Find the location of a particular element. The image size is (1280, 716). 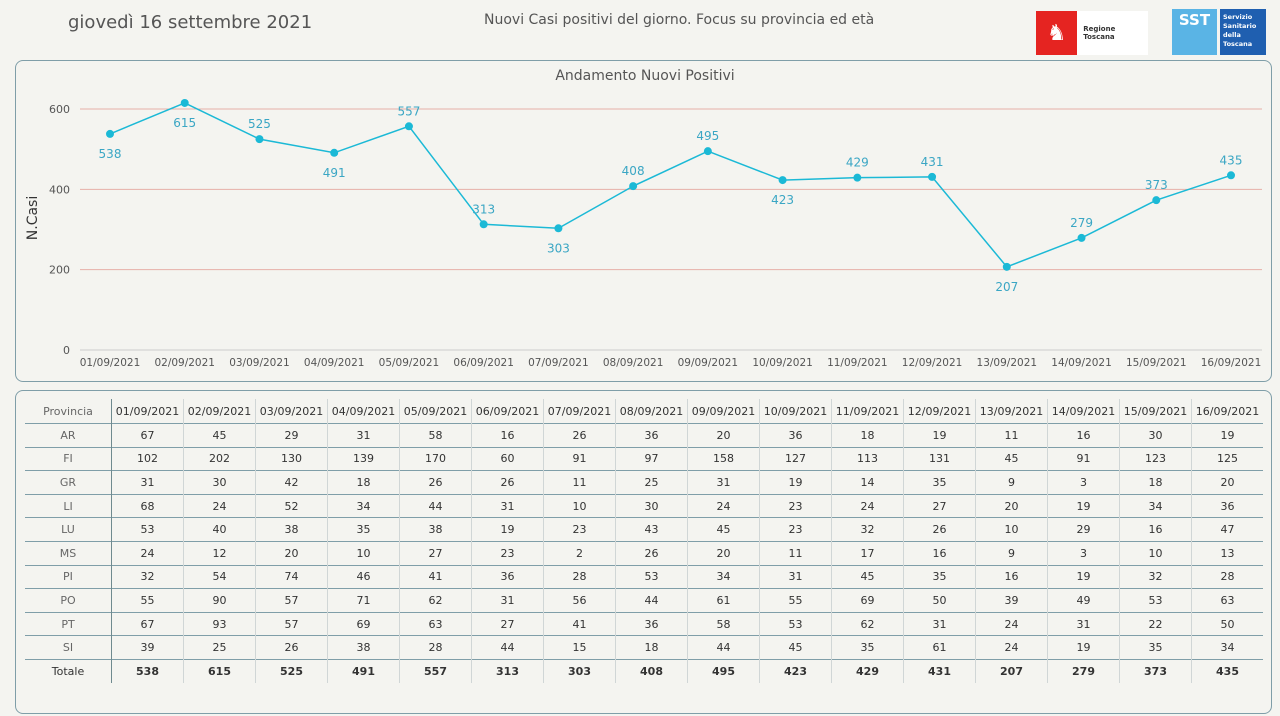

data-label: 303 is located at coordinates (558, 248).